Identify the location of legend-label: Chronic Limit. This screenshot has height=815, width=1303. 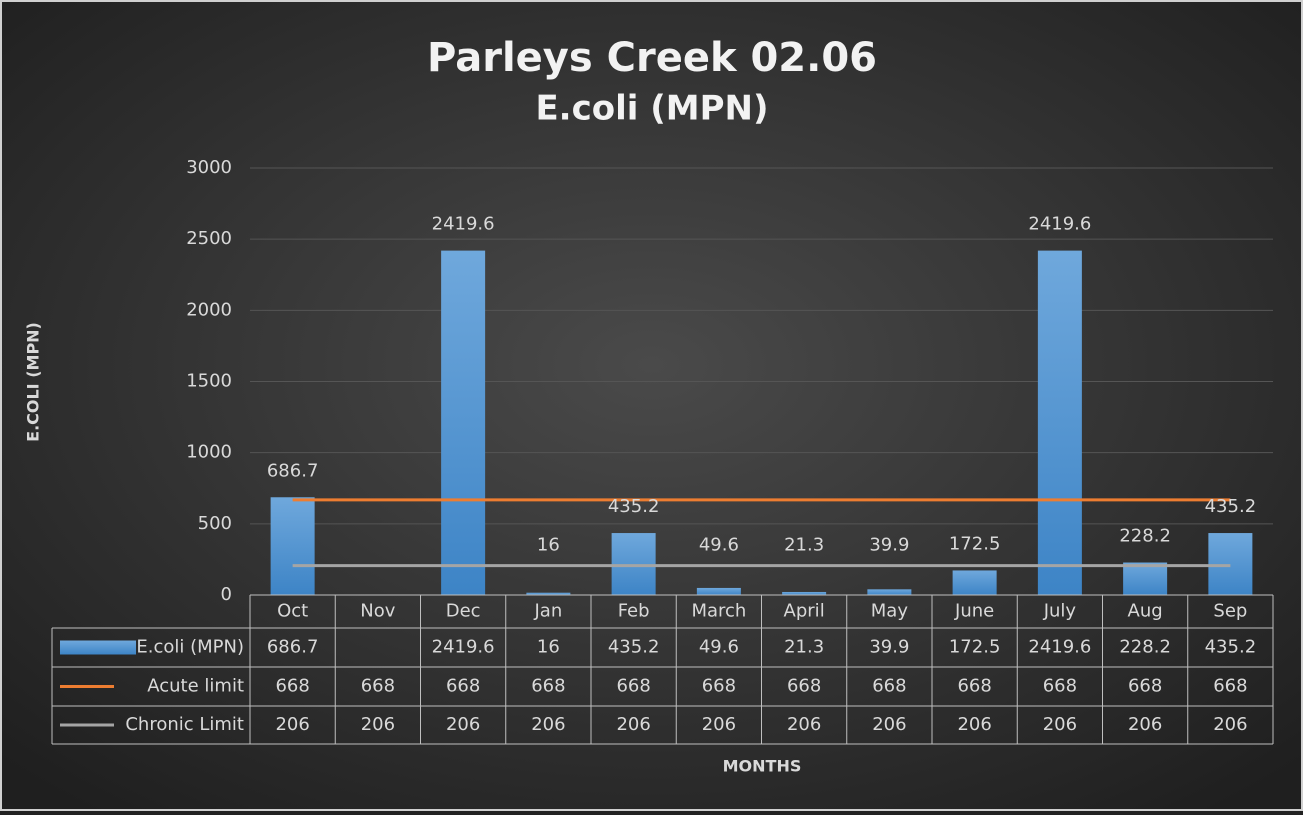
(184, 724).